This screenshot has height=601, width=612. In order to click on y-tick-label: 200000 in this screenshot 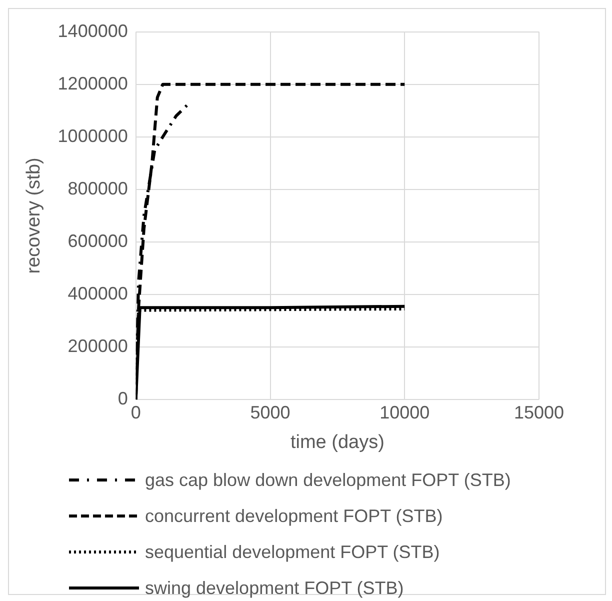, I will do `click(98, 346)`.